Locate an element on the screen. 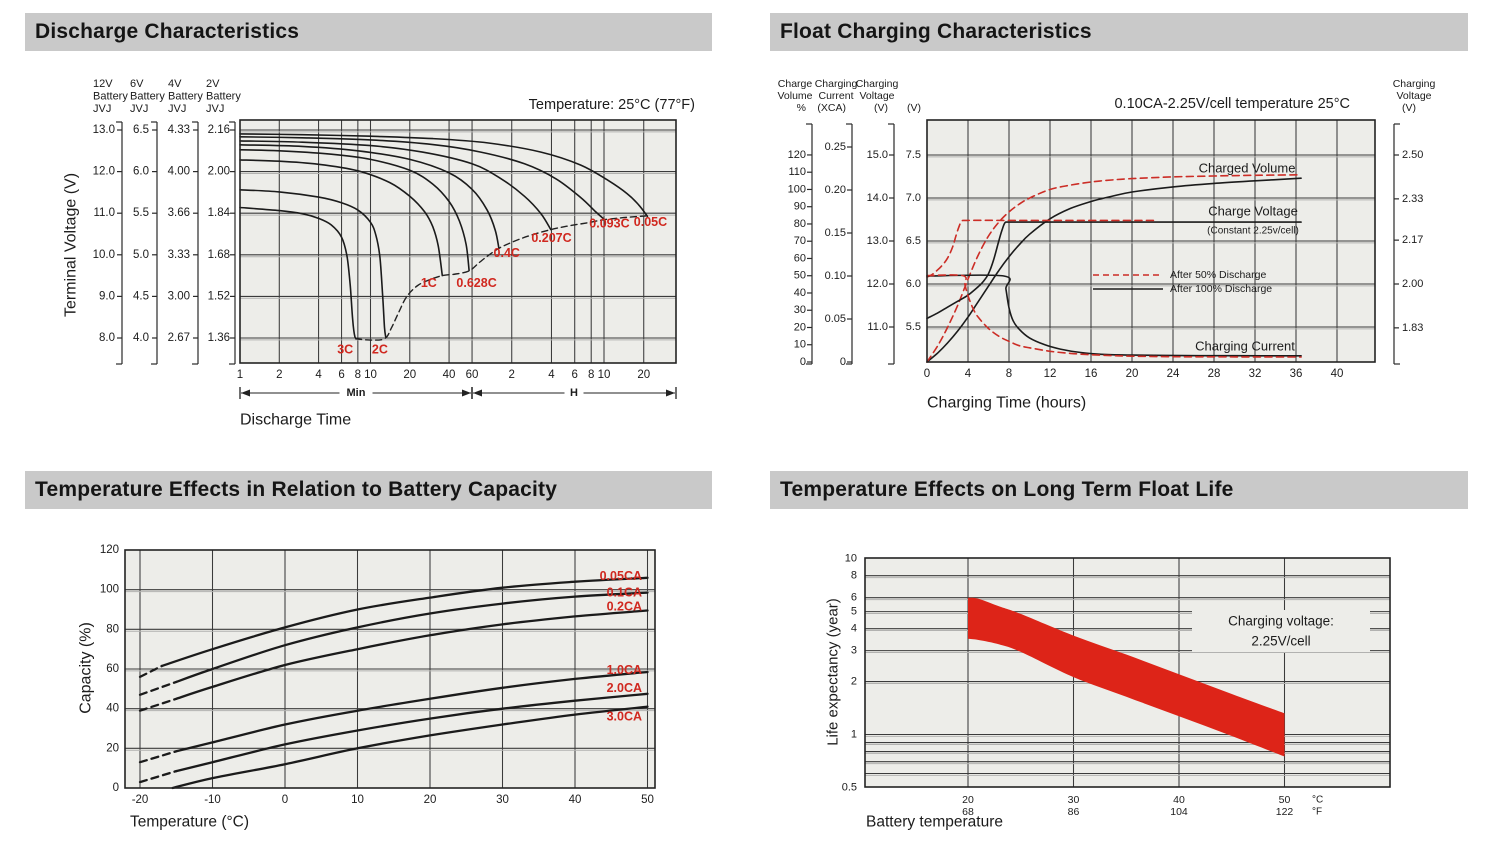 Image resolution: width=1496 pixels, height=862 pixels. plot-area is located at coordinates (458, 241).